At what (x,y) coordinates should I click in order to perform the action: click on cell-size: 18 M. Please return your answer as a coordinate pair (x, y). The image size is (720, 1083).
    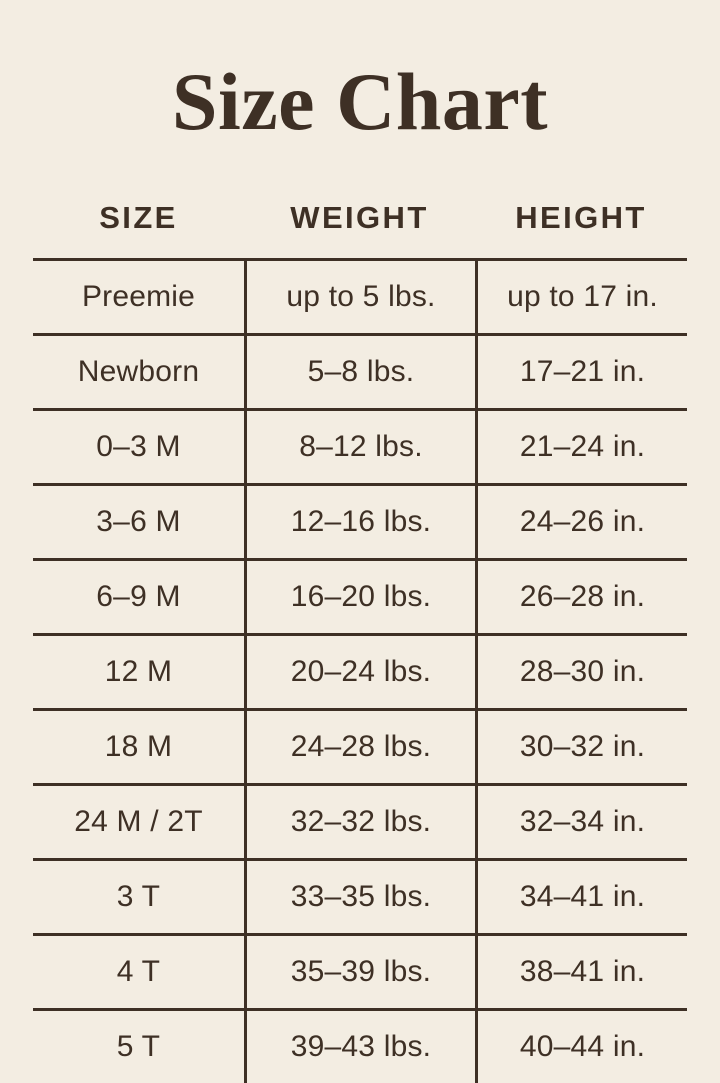
    Looking at the image, I should click on (138, 746).